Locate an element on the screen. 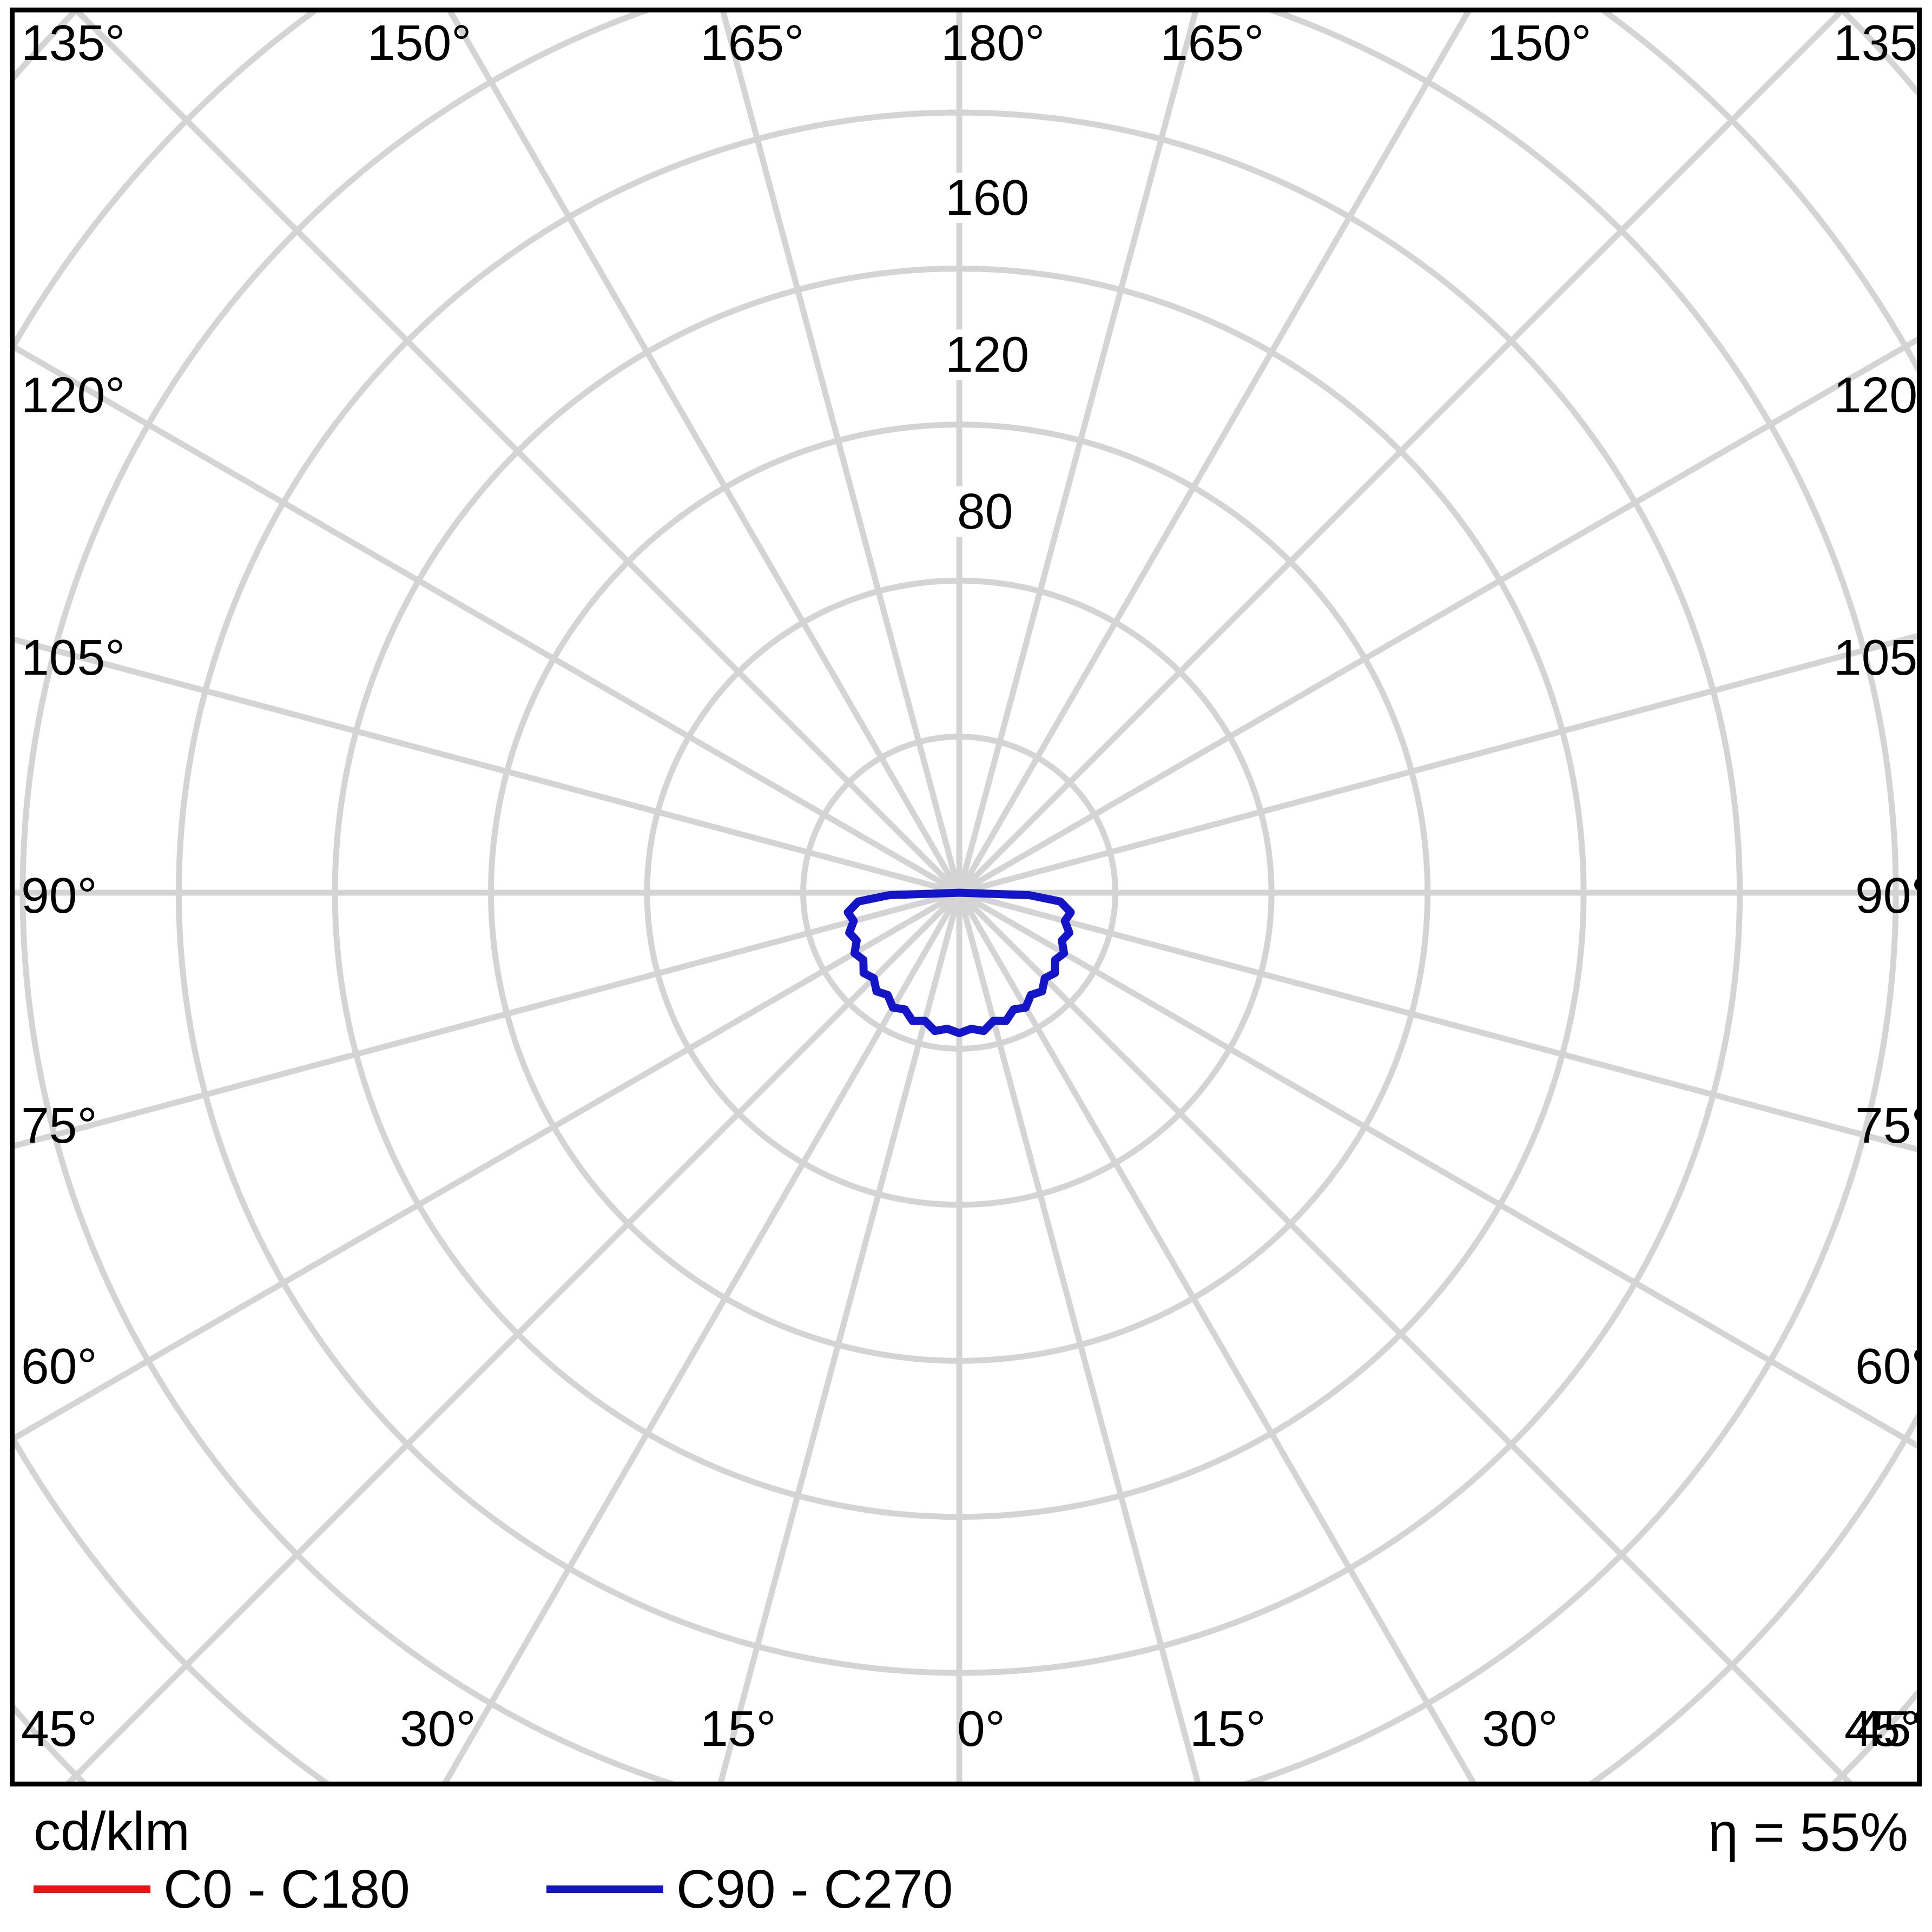 The width and height of the screenshot is (1932, 1932). angle-label-left: 105° is located at coordinates (73, 657).